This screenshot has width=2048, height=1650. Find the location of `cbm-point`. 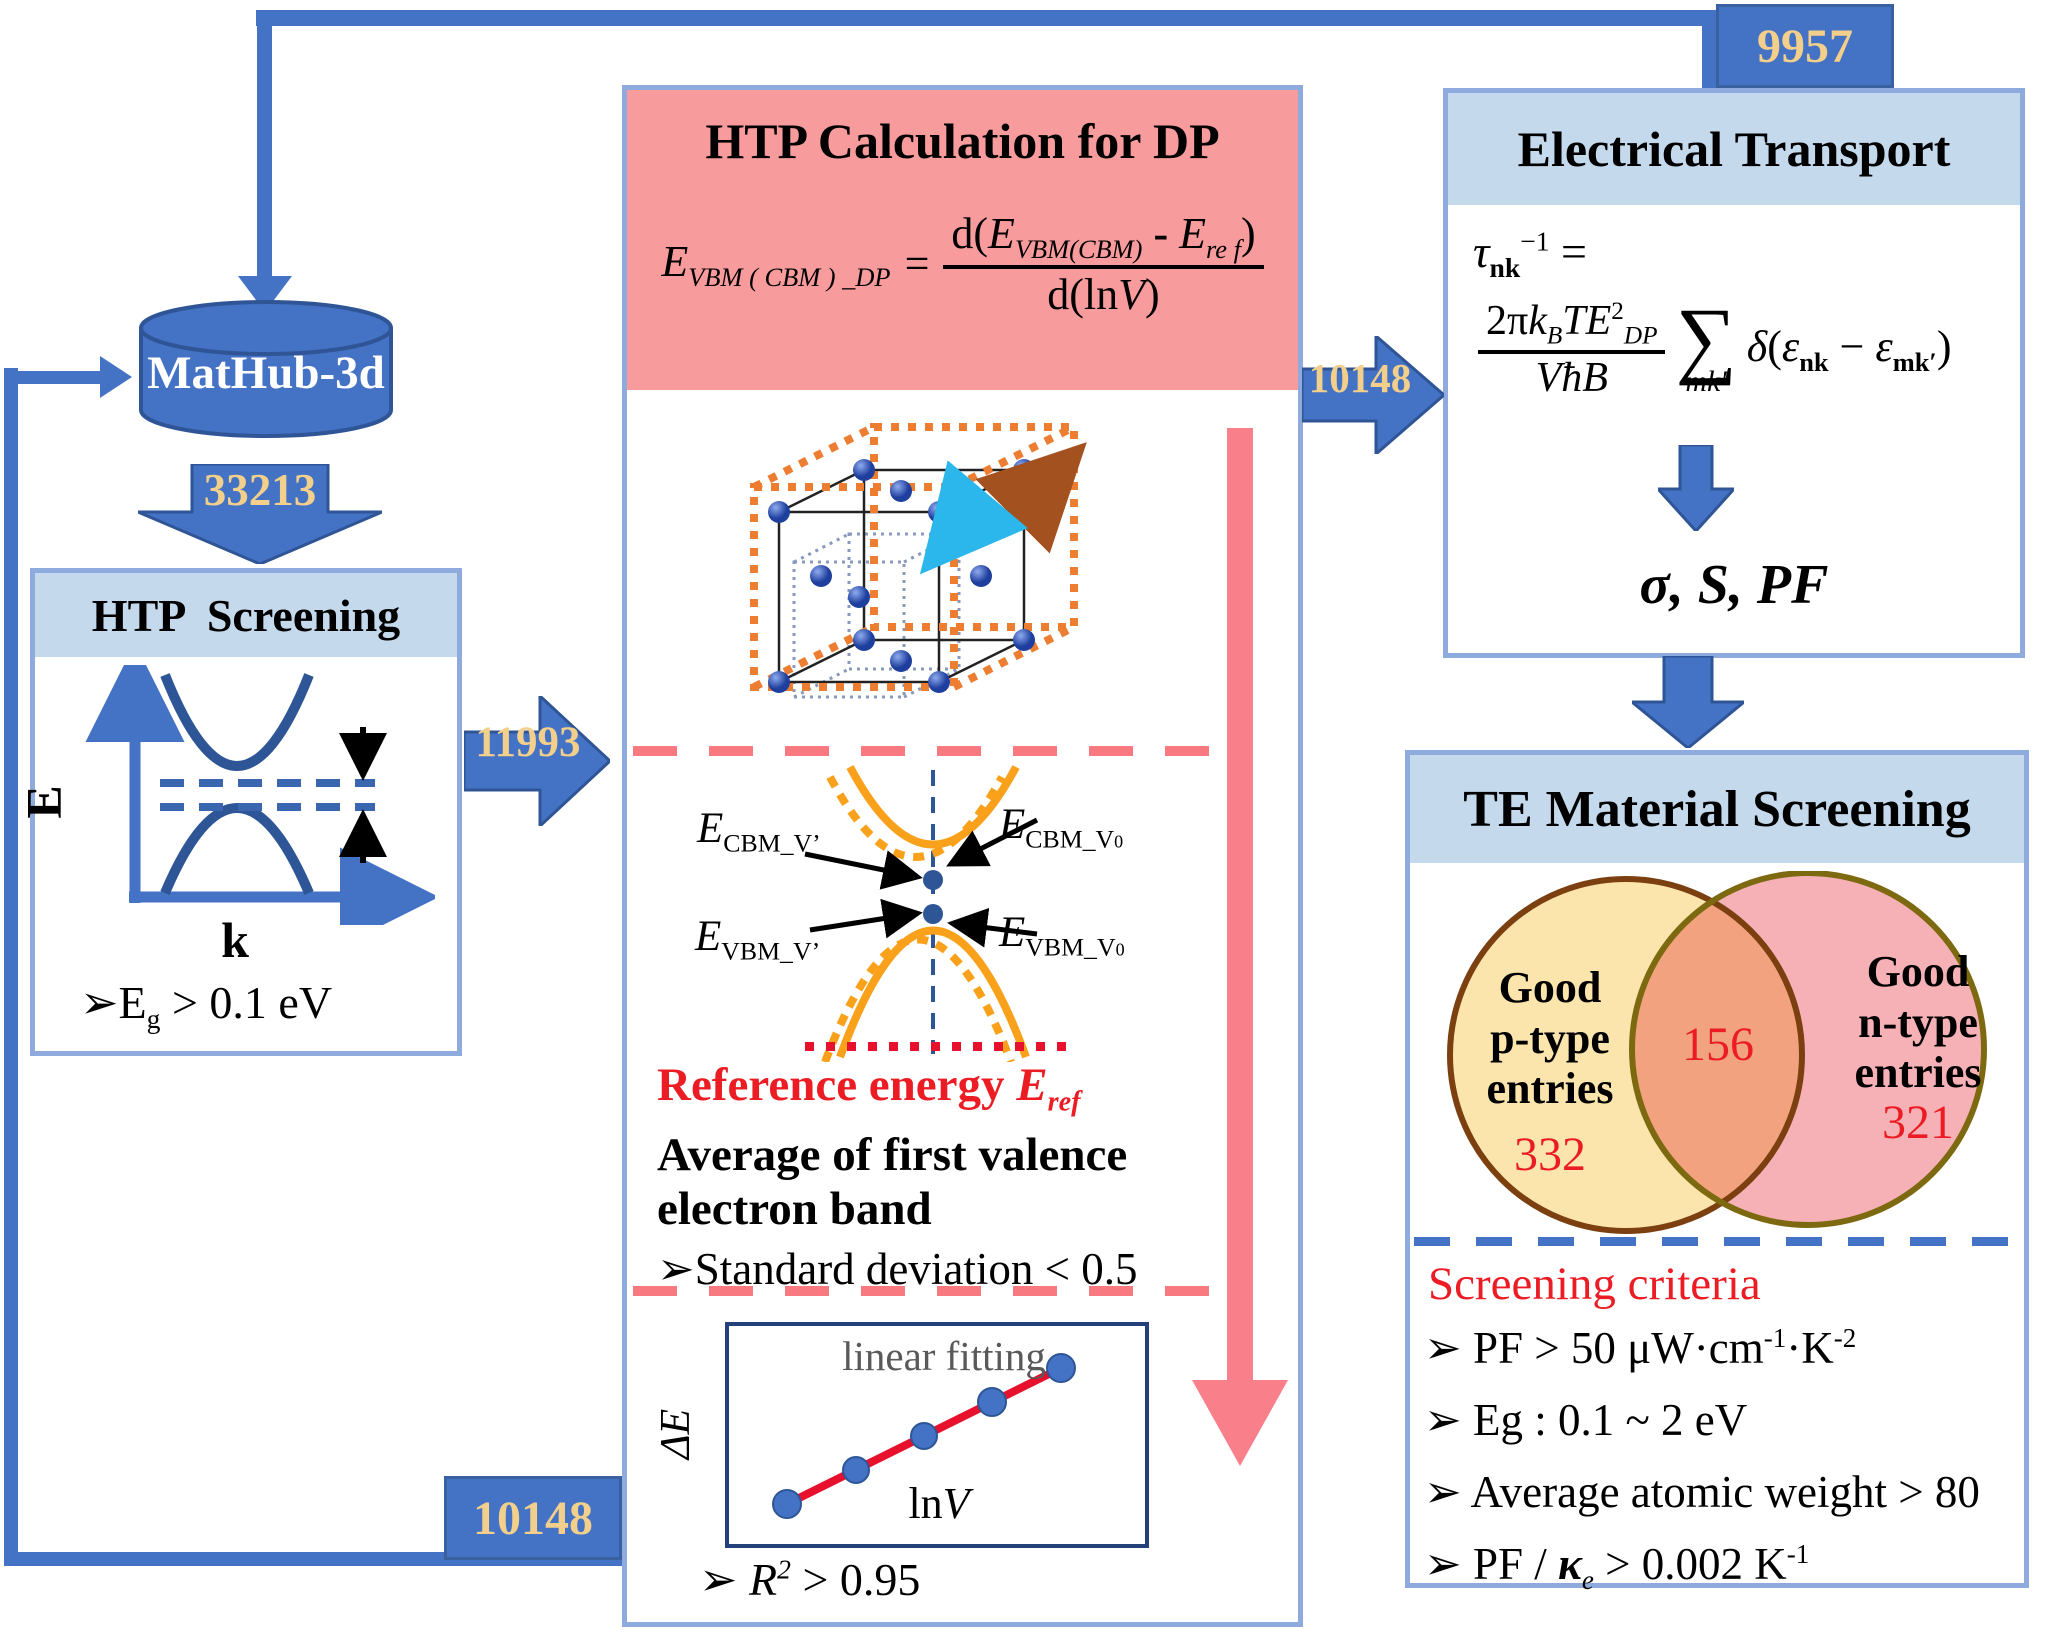

cbm-point is located at coordinates (933, 880).